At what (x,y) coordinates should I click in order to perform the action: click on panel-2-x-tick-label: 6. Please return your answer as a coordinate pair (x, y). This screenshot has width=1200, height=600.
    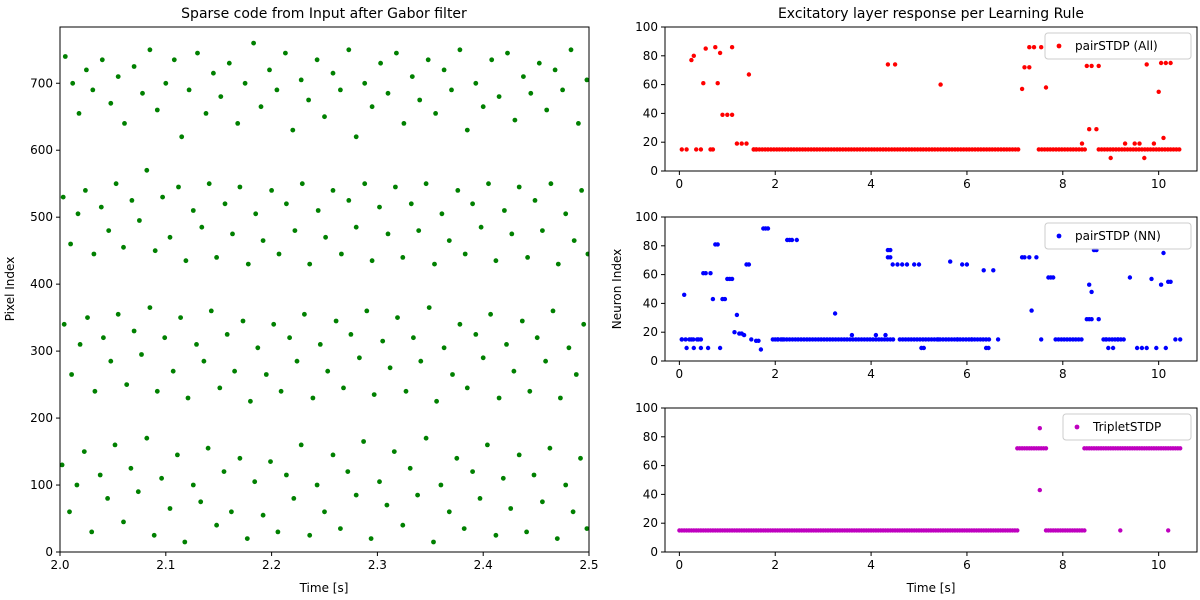
    Looking at the image, I should click on (967, 374).